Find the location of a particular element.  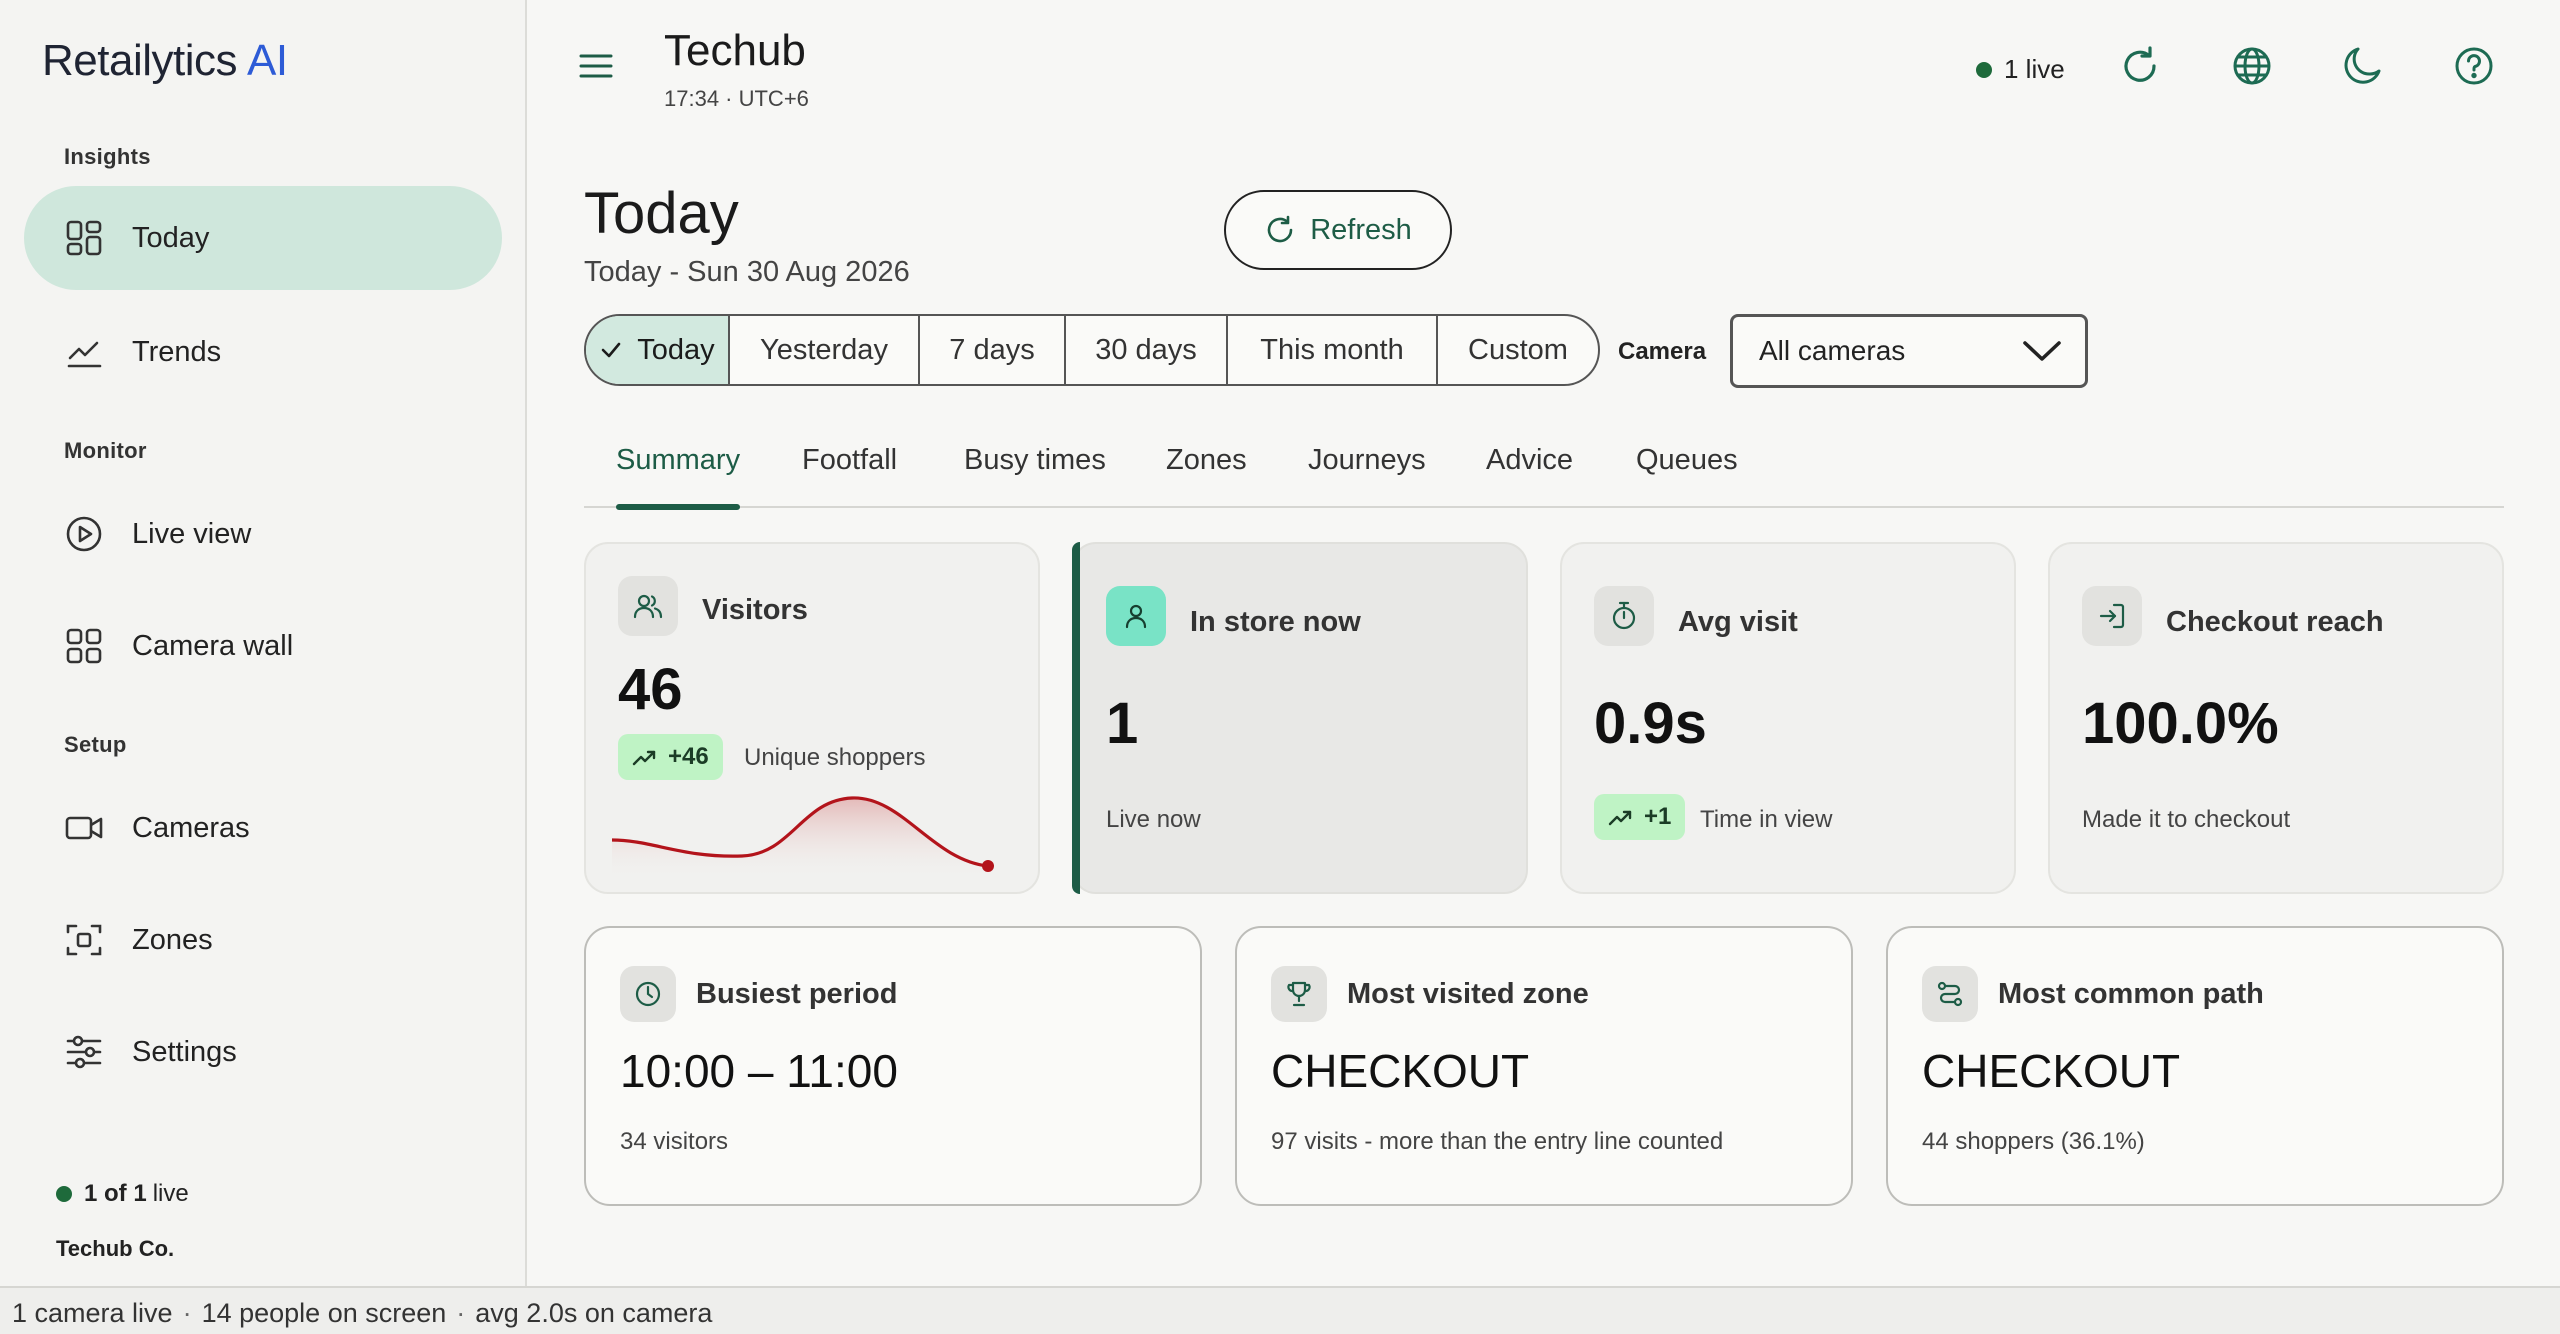

range-this-month: This month is located at coordinates (1333, 350).